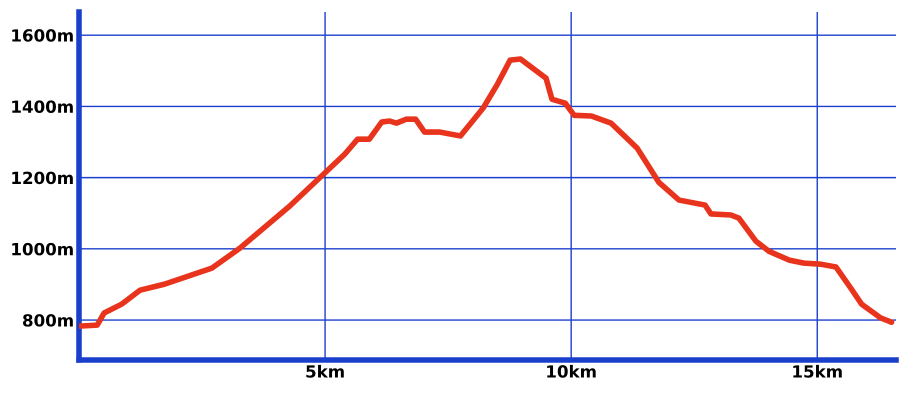  What do you see at coordinates (48, 320) in the screenshot?
I see `y-tick-label: 800m` at bounding box center [48, 320].